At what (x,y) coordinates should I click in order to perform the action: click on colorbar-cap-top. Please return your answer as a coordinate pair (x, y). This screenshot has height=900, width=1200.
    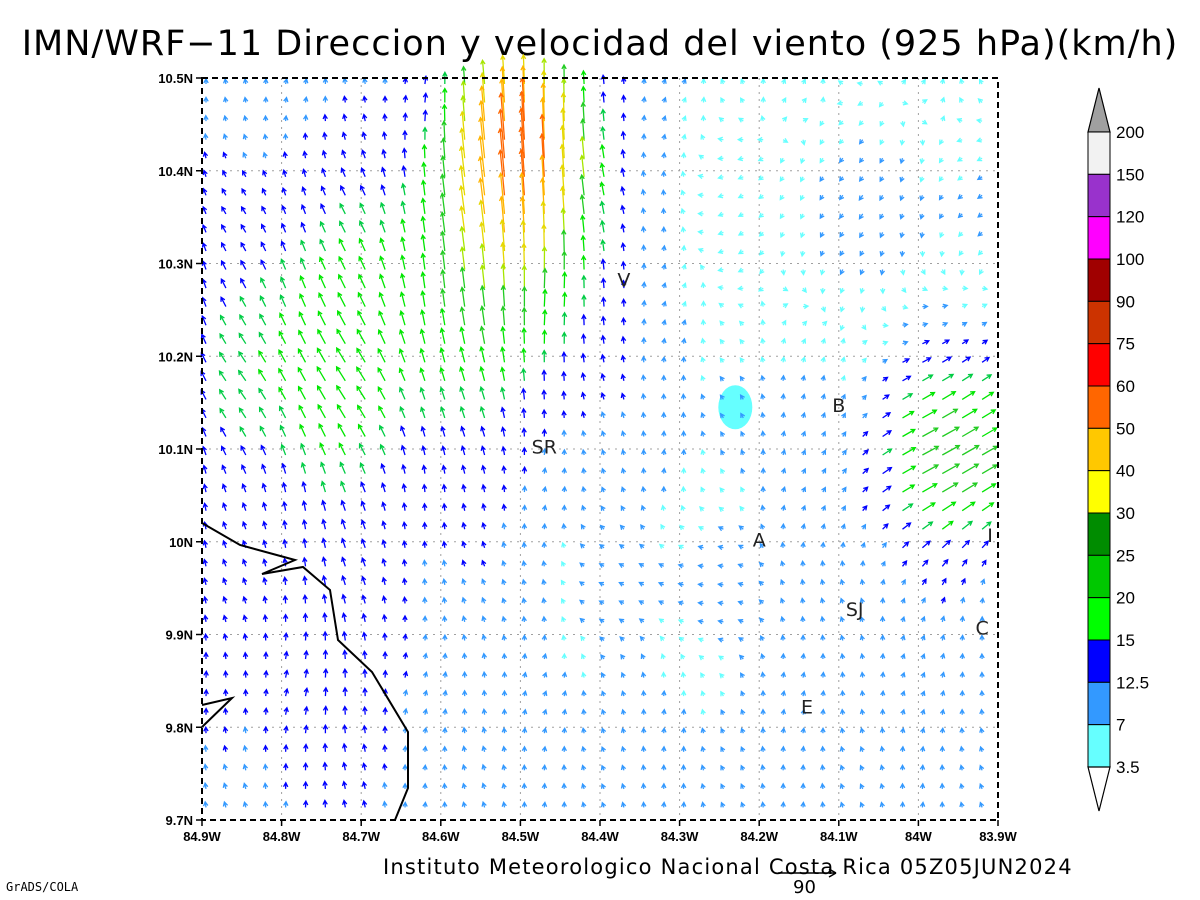
    Looking at the image, I should click on (1099, 110).